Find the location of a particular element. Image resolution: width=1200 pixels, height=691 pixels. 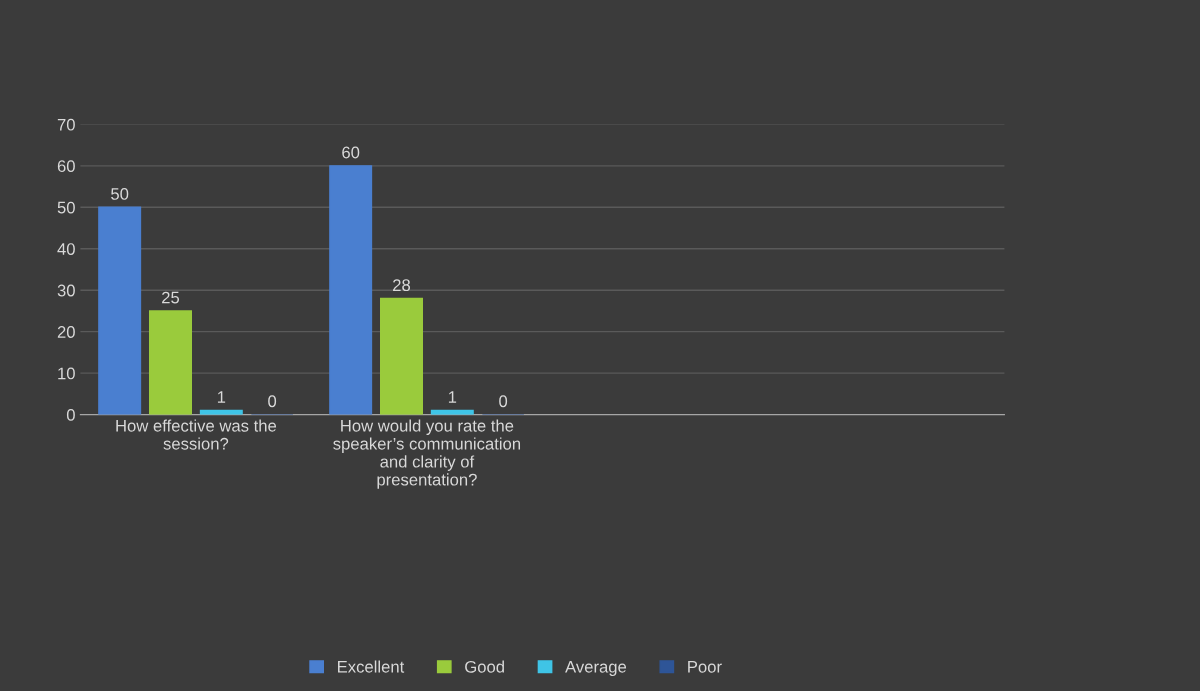

legend-label: Good is located at coordinates (484, 666).